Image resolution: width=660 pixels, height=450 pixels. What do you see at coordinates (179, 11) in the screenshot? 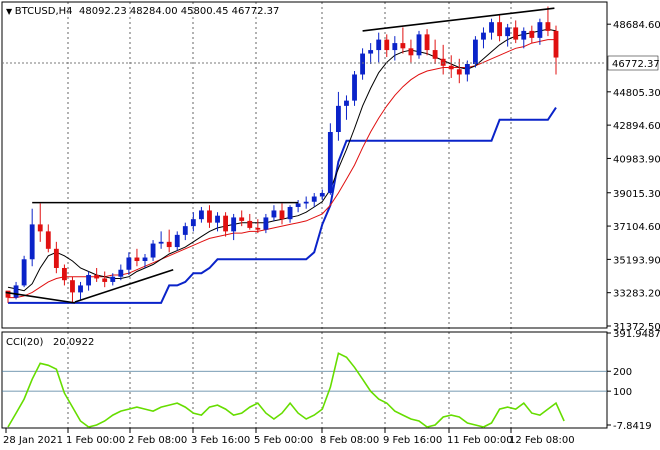
I see `chart-header-ohlc: 48092.23 48284.00 45800.45 46772.37` at bounding box center [179, 11].